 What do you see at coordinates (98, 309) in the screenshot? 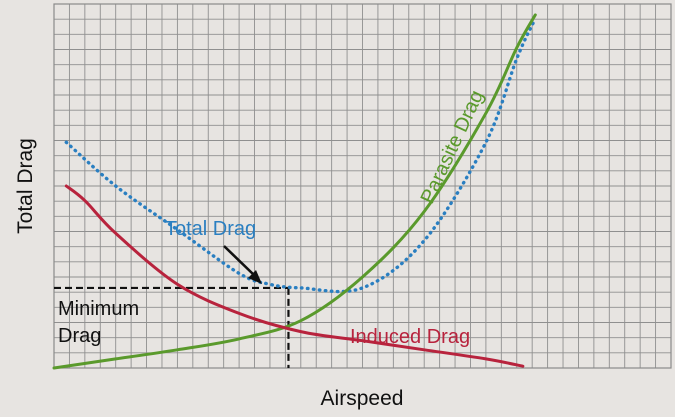
I see `label-minimum-drag-line1: Minimum` at bounding box center [98, 309].